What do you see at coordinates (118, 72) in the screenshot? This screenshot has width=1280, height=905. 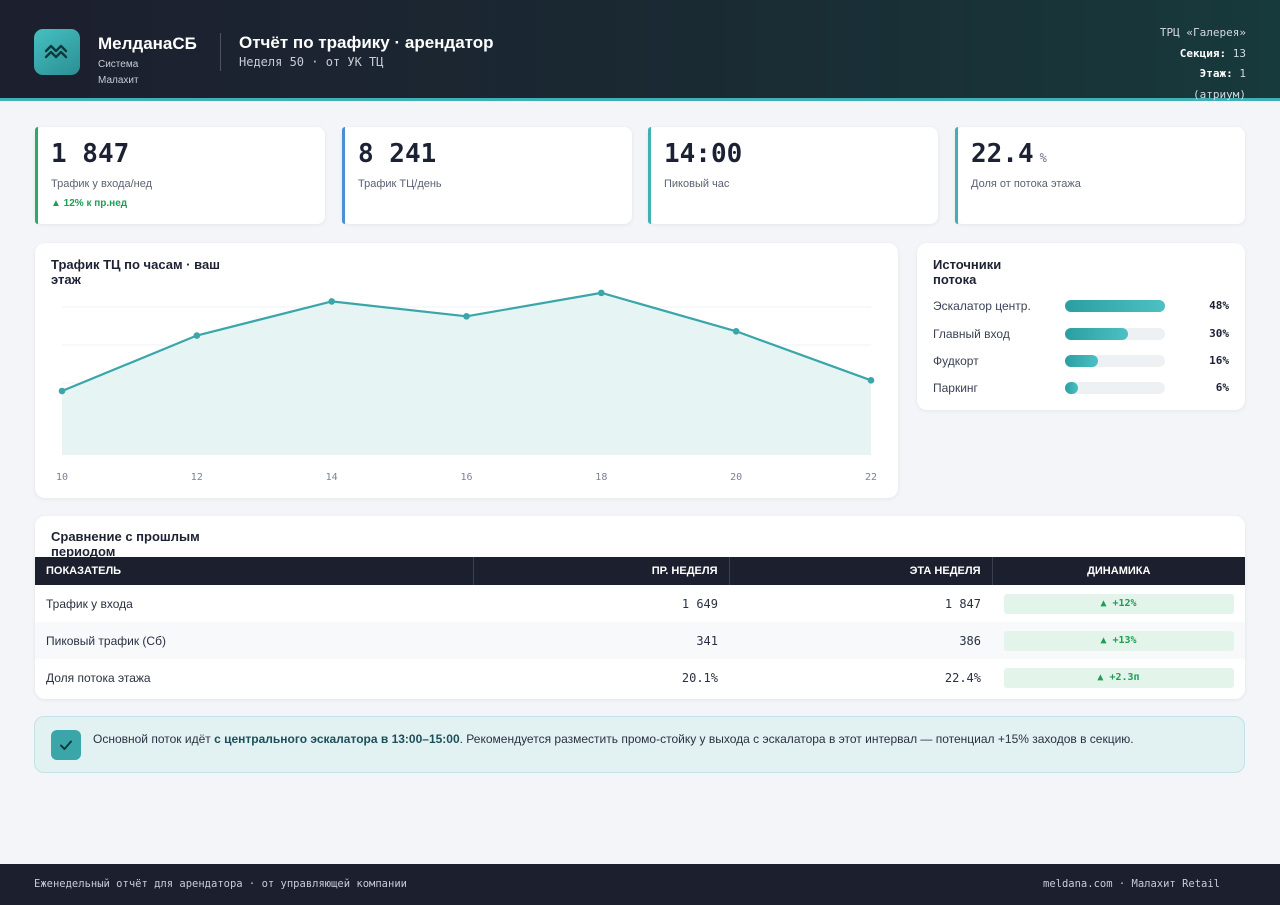 I see `brand-subtitle: Система Малахит` at bounding box center [118, 72].